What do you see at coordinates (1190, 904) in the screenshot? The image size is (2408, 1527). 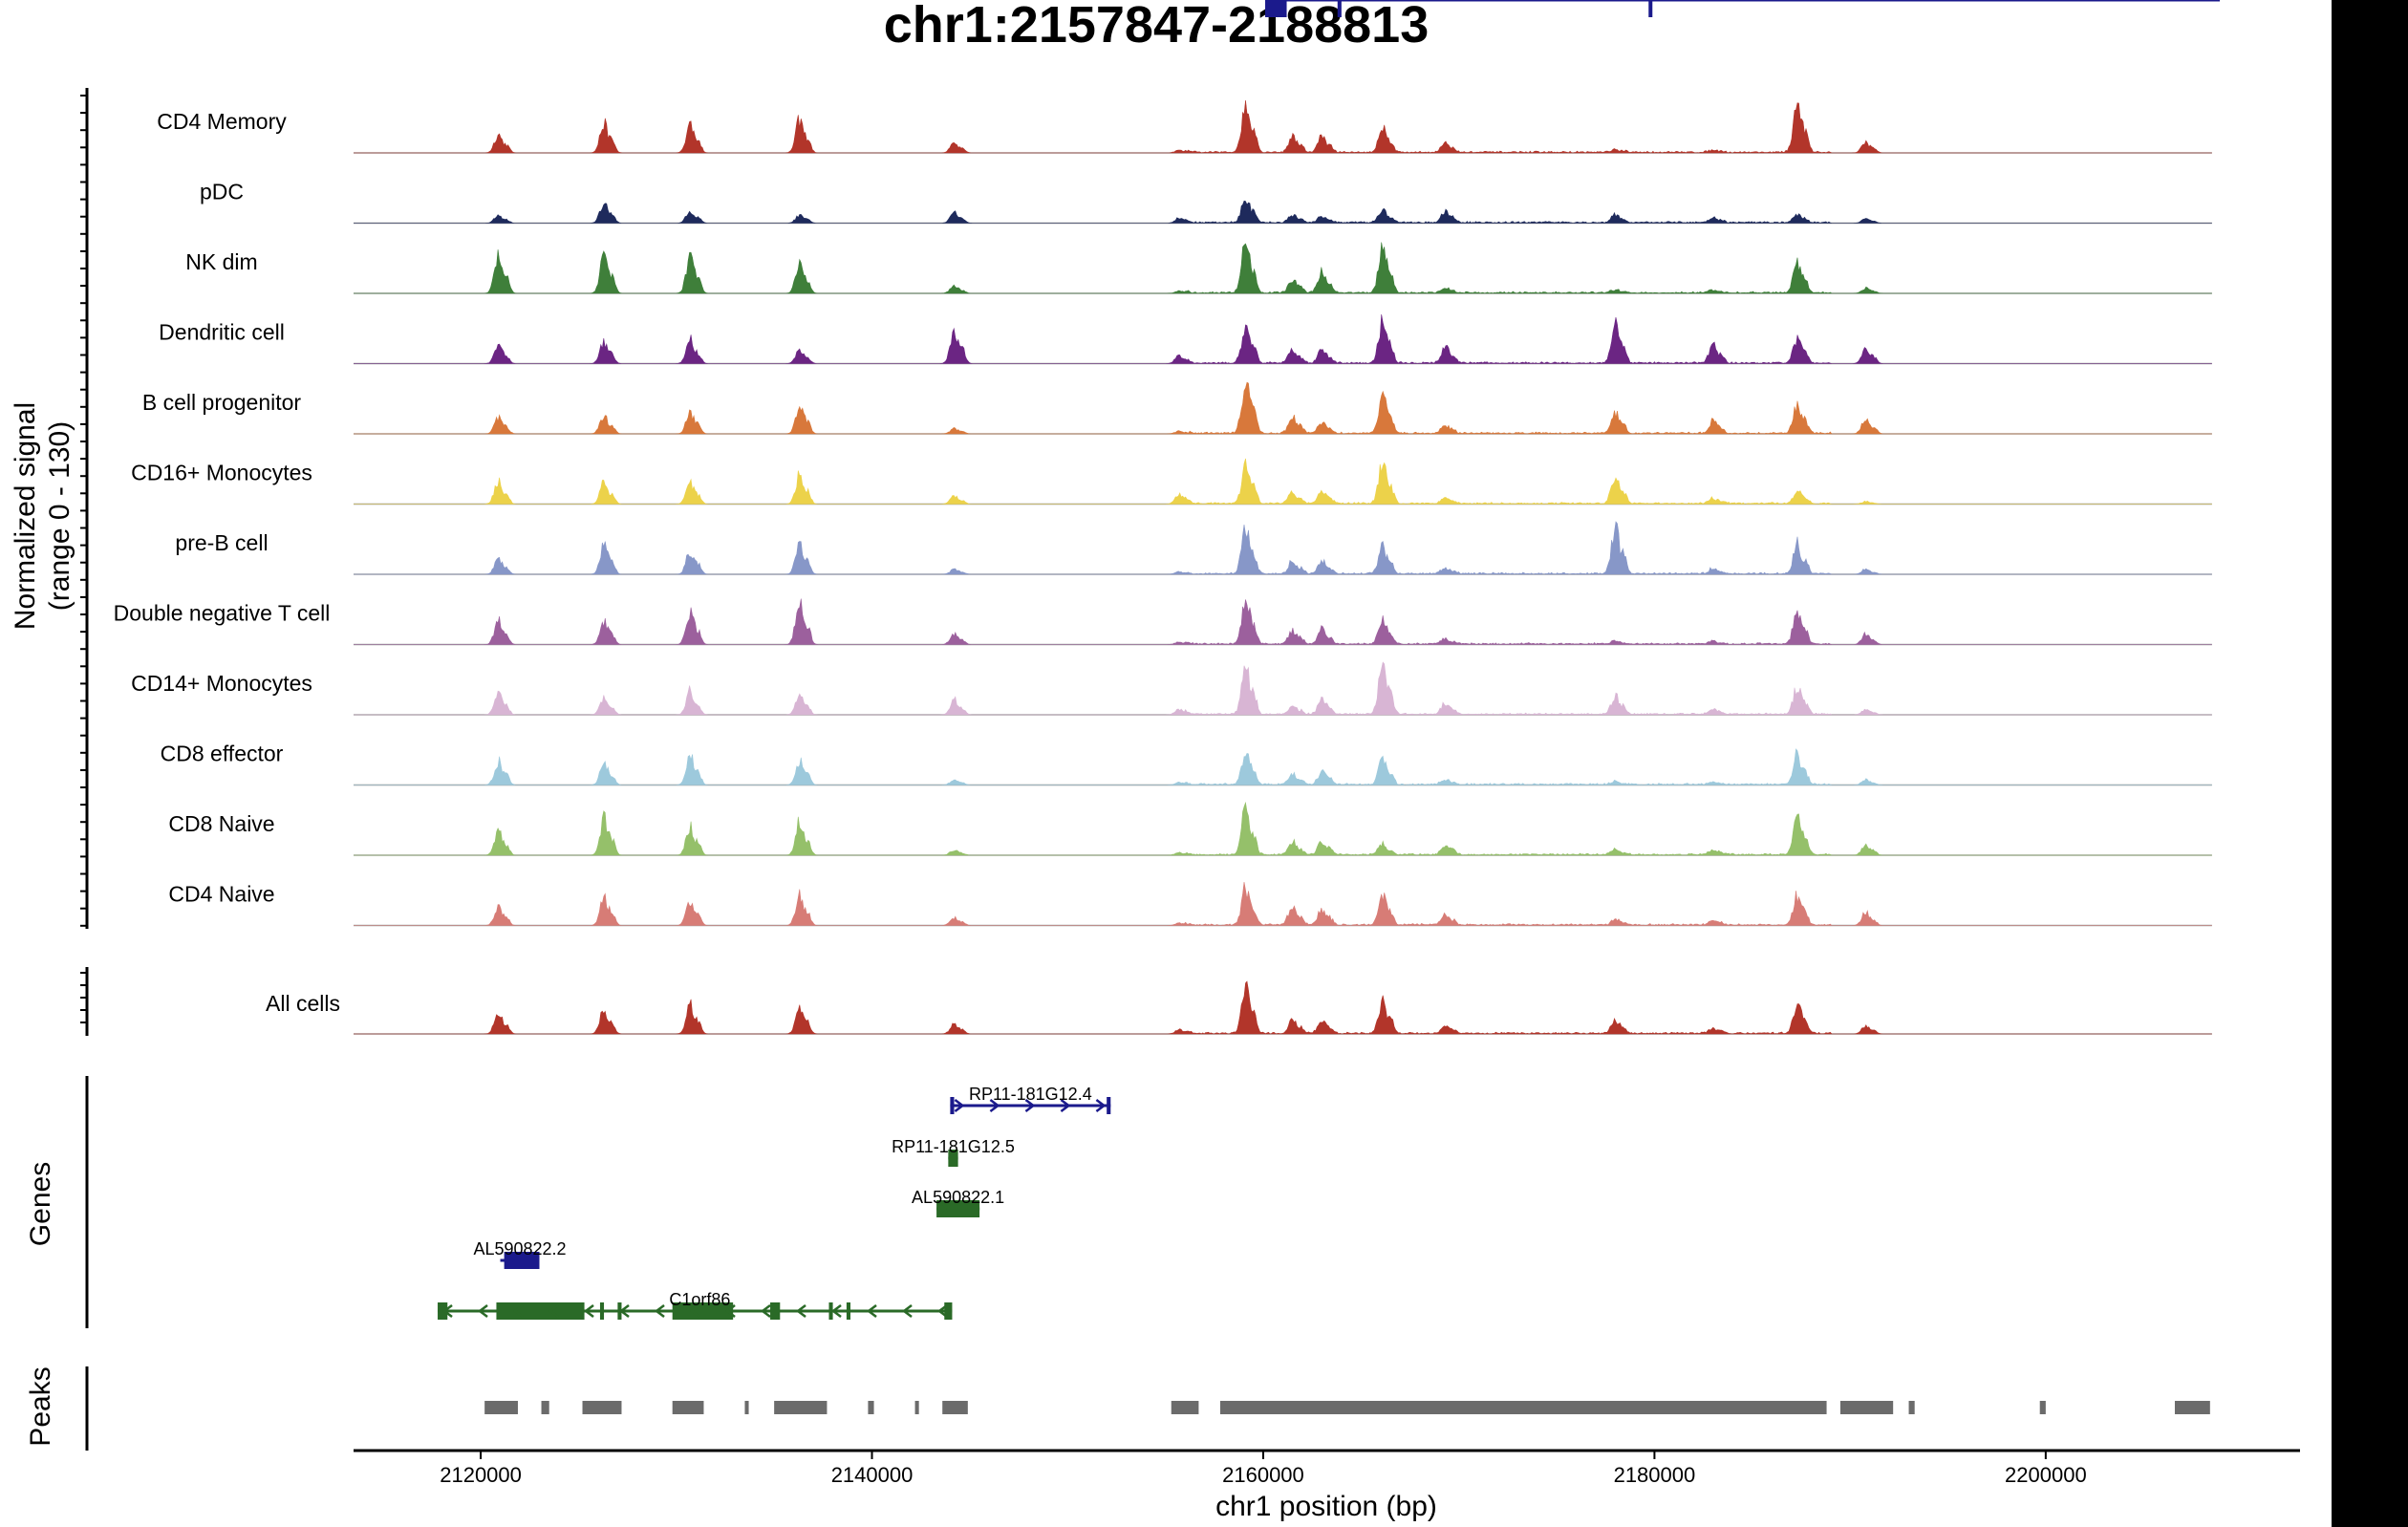 I see `track-cd4-naive: CD4 Naive` at bounding box center [1190, 904].